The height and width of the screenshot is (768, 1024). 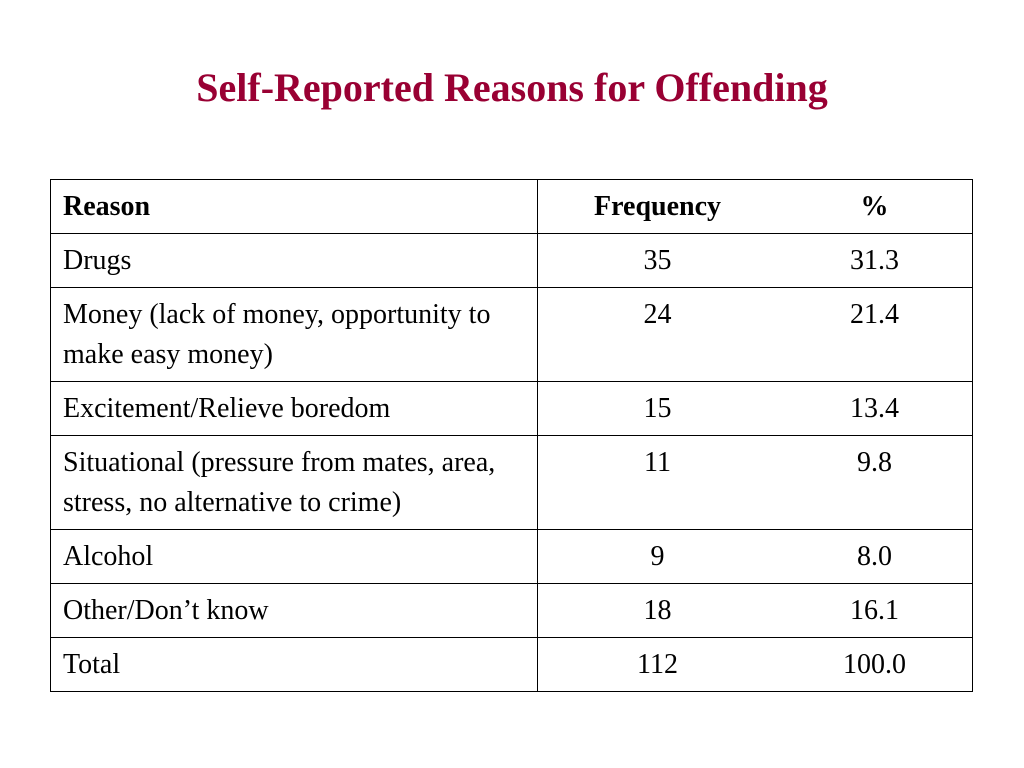 What do you see at coordinates (657, 610) in the screenshot?
I see `cell-frequency: 18` at bounding box center [657, 610].